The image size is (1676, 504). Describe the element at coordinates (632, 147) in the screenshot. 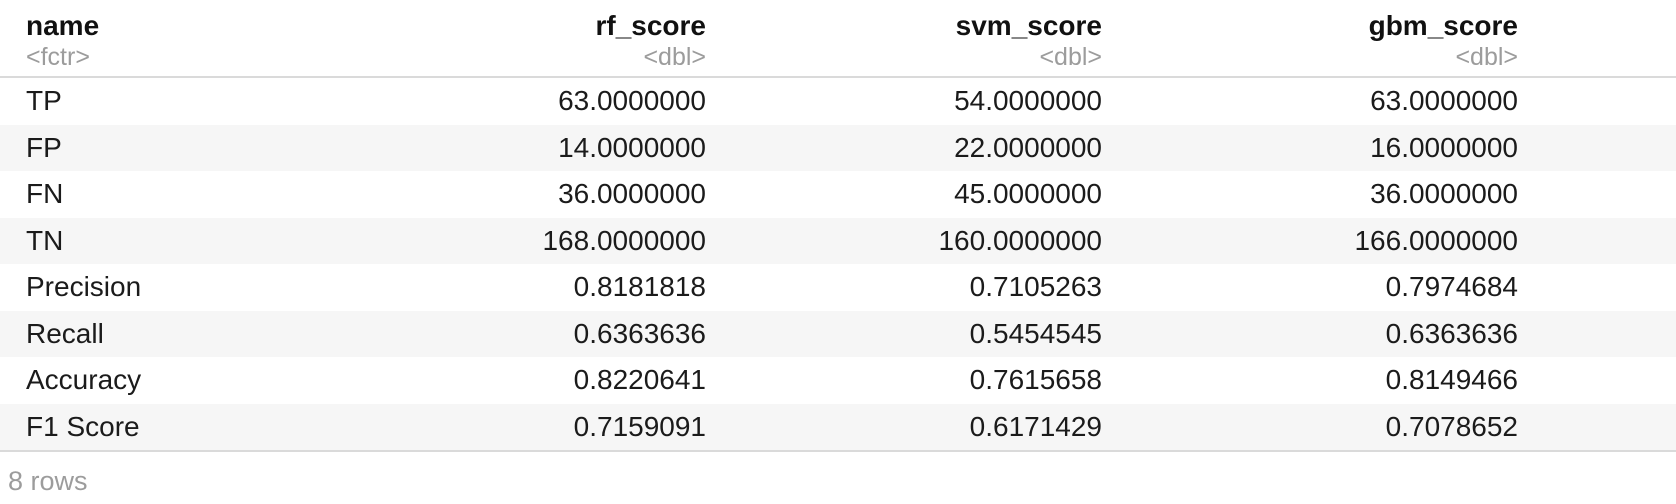

I see `rf-score-cell: 14.0000000` at that location.